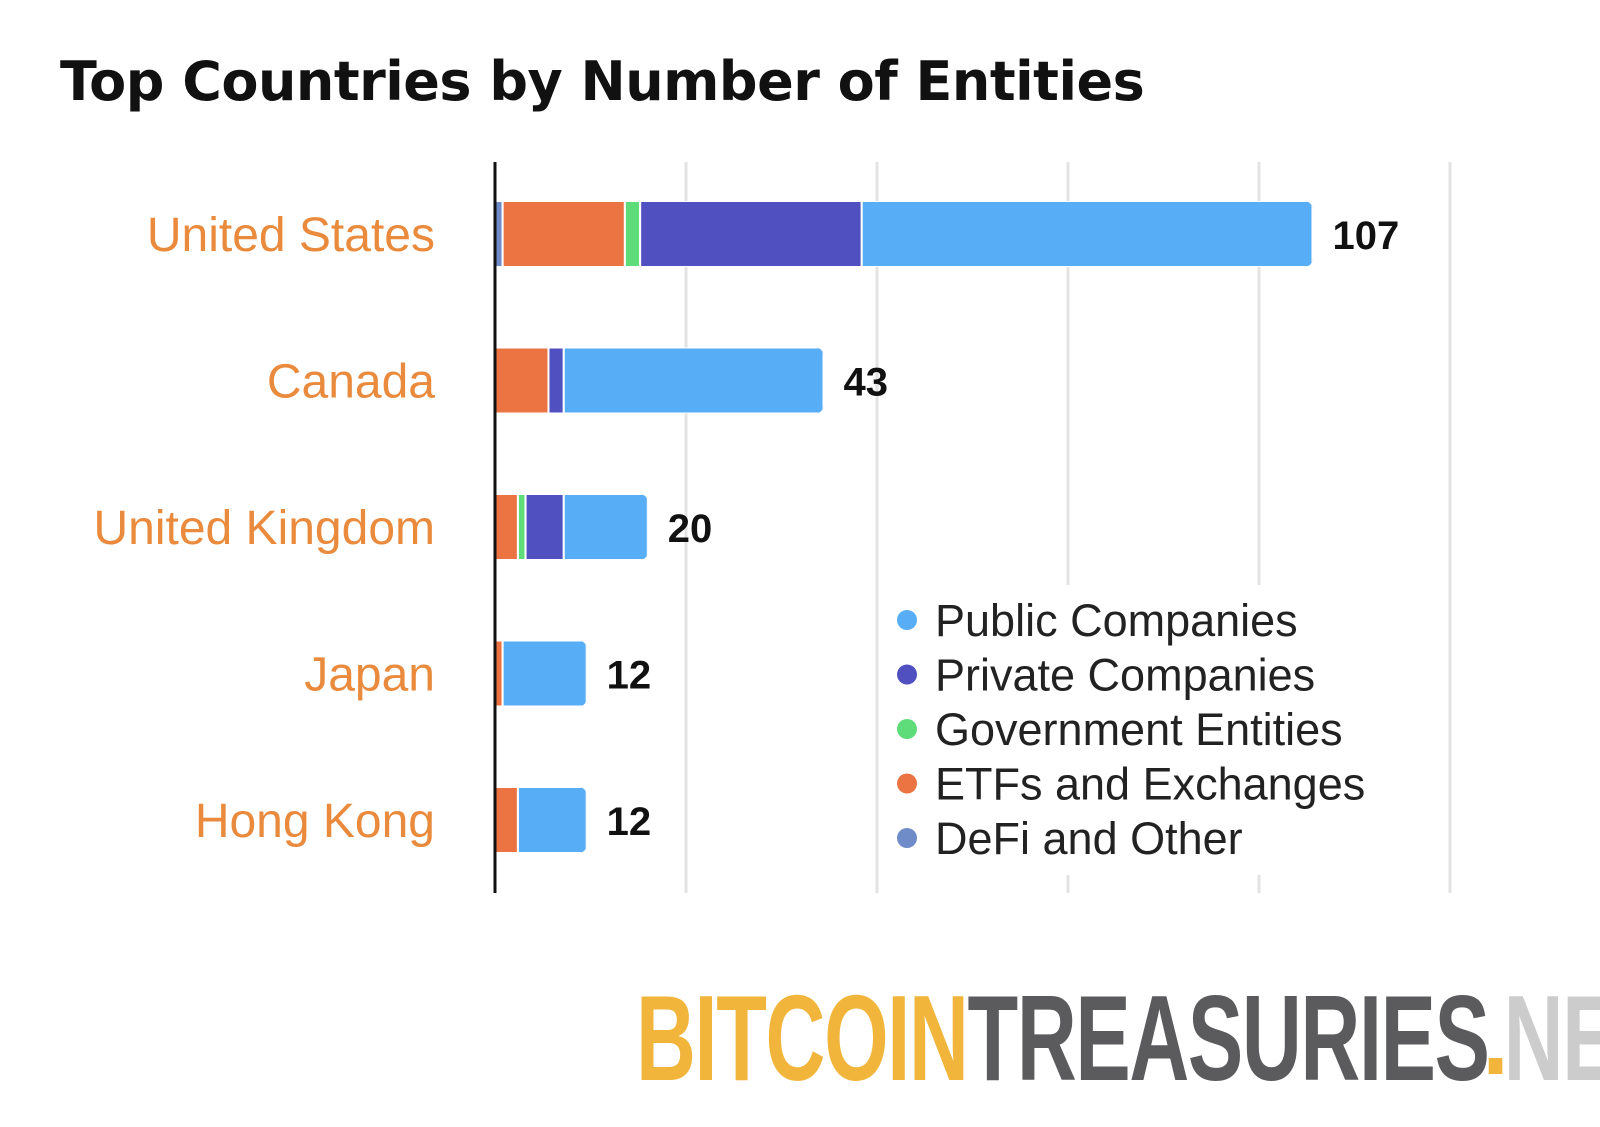 The image size is (1600, 1127). I want to click on legend-label-1: Private Companies, so click(1125, 675).